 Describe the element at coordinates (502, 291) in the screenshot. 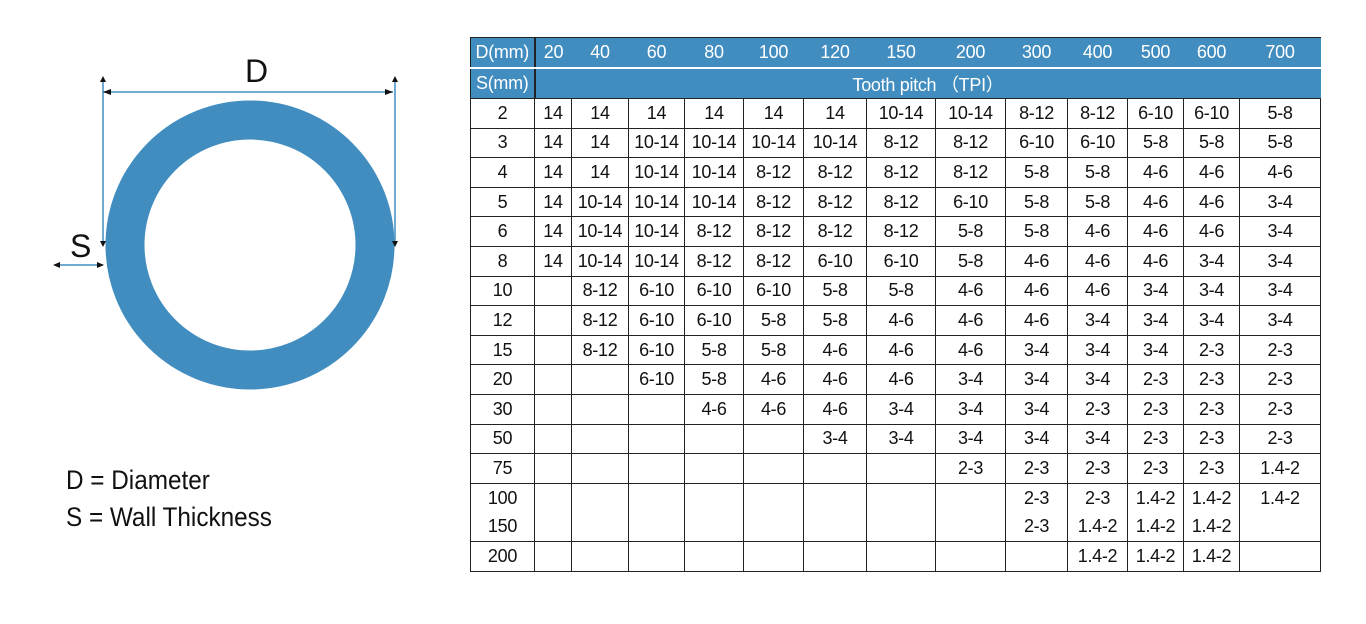

I see `wall-thickness-cell: 10` at that location.